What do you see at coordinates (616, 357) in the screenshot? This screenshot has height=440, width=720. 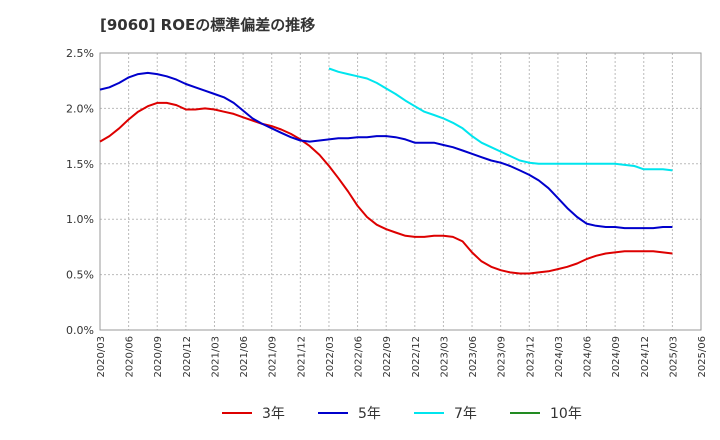 I see `x-tick-label: 2024/09` at bounding box center [616, 357].